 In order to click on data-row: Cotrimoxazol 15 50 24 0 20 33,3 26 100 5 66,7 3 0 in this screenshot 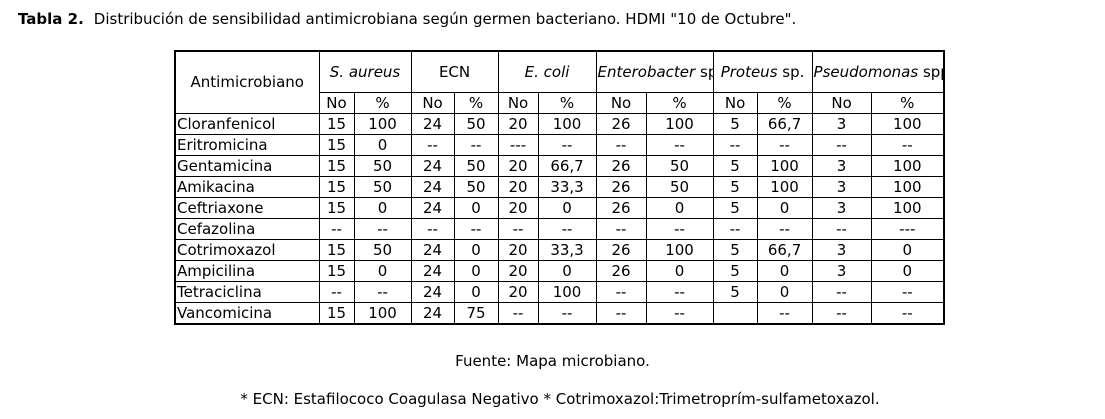, I will do `click(559, 250)`.